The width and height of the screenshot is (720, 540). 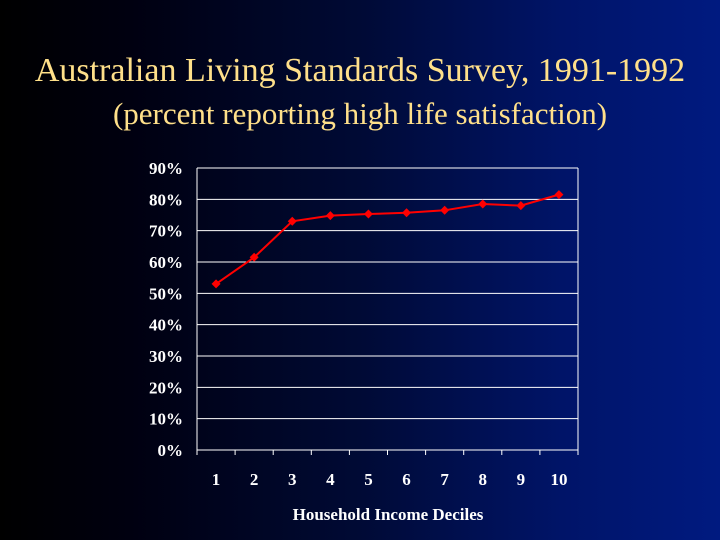 I want to click on y-tick-label: 90%, so click(x=166, y=168).